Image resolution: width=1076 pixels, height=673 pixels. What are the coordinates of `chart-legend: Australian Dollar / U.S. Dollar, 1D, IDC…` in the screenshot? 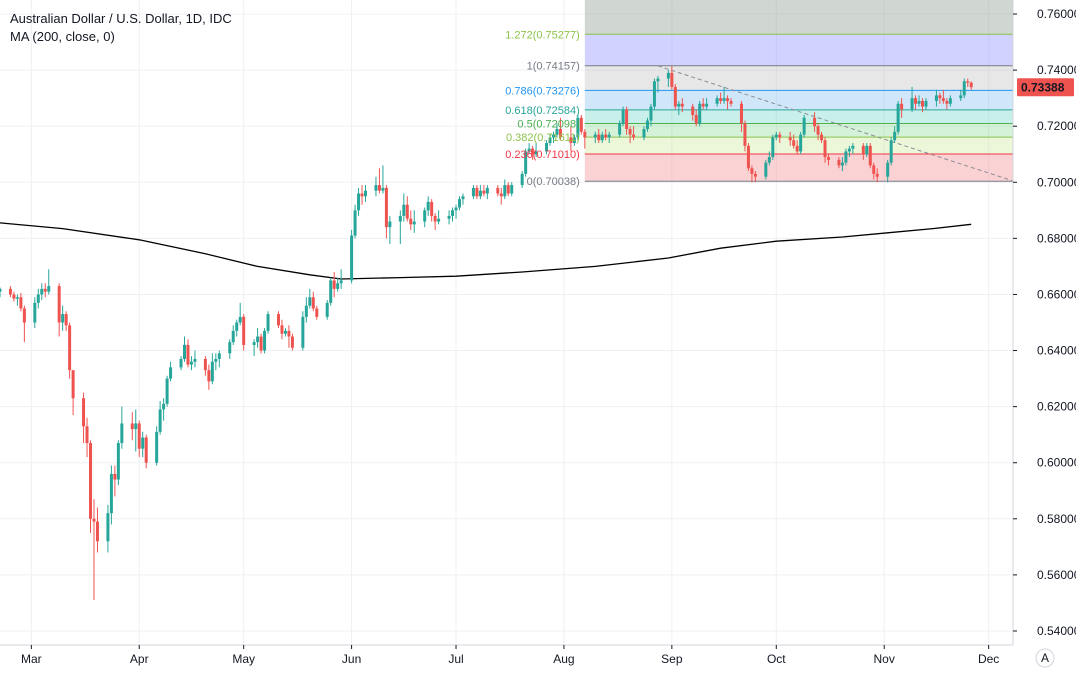 It's located at (121, 28).